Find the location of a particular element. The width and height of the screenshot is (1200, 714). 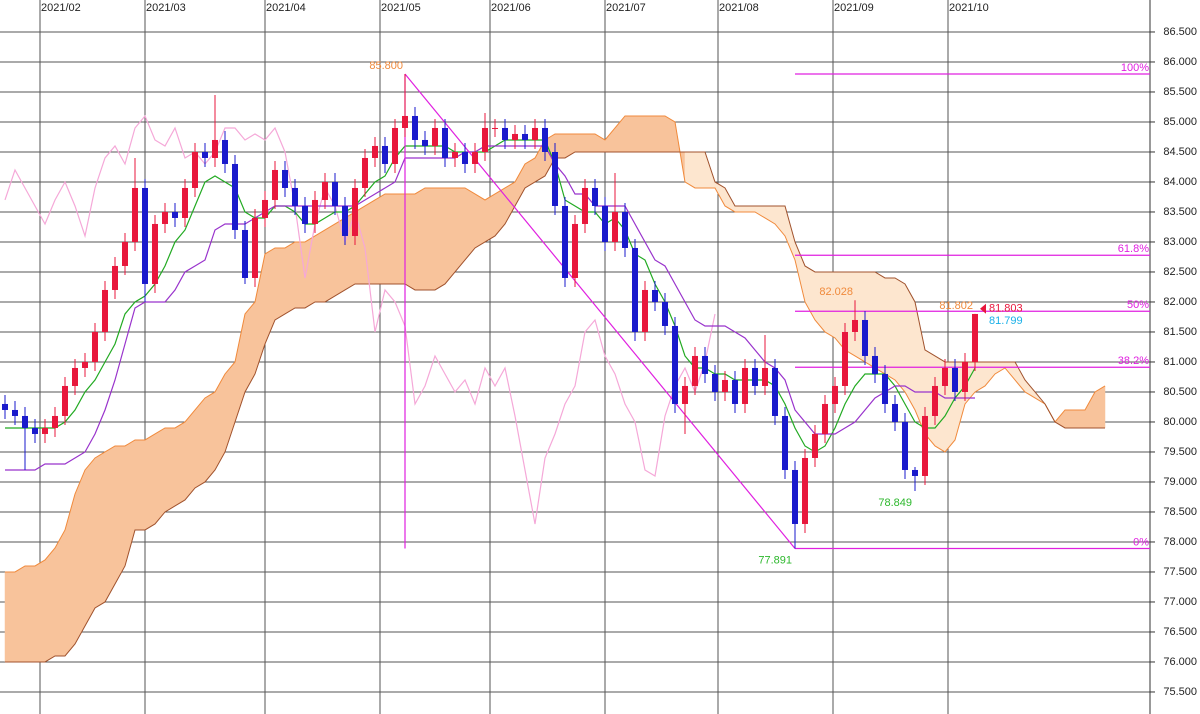

y-tick-label: 79.500 is located at coordinates (1180, 452).